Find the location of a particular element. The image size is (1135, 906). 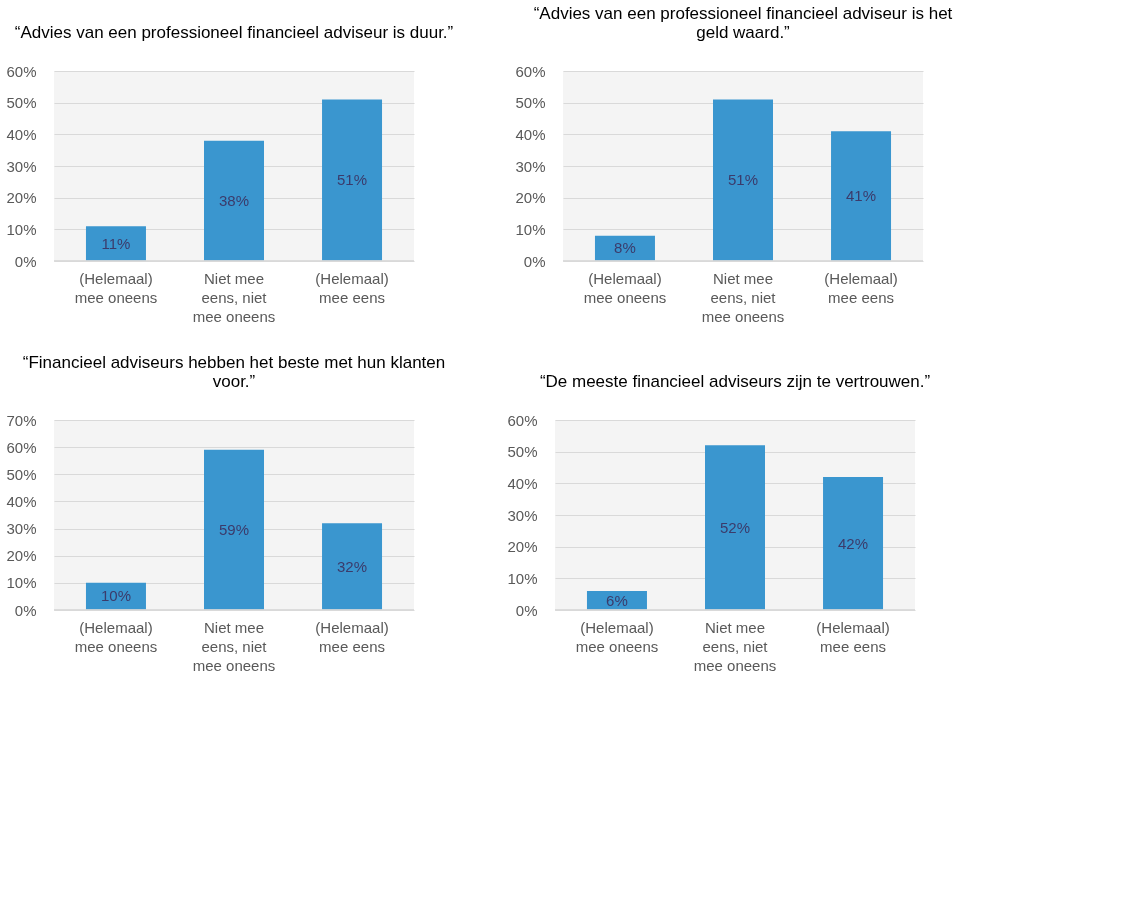

data-label: 32% is located at coordinates (352, 566).